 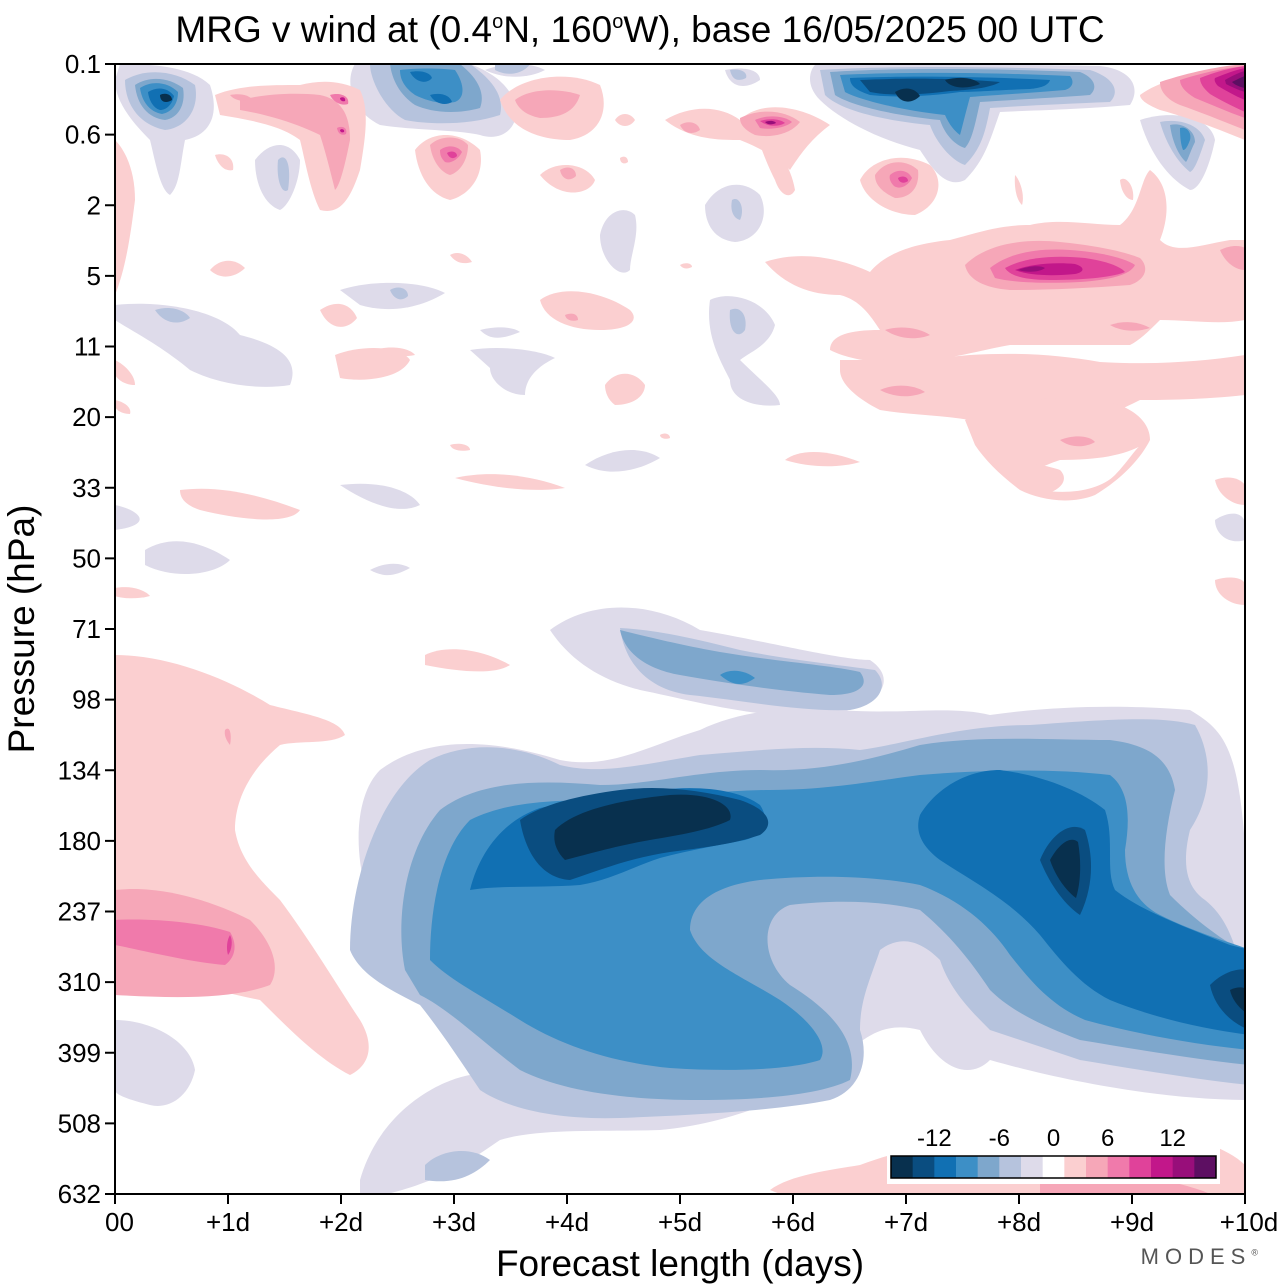 What do you see at coordinates (87, 347) in the screenshot?
I see `y-tick-label: 11` at bounding box center [87, 347].